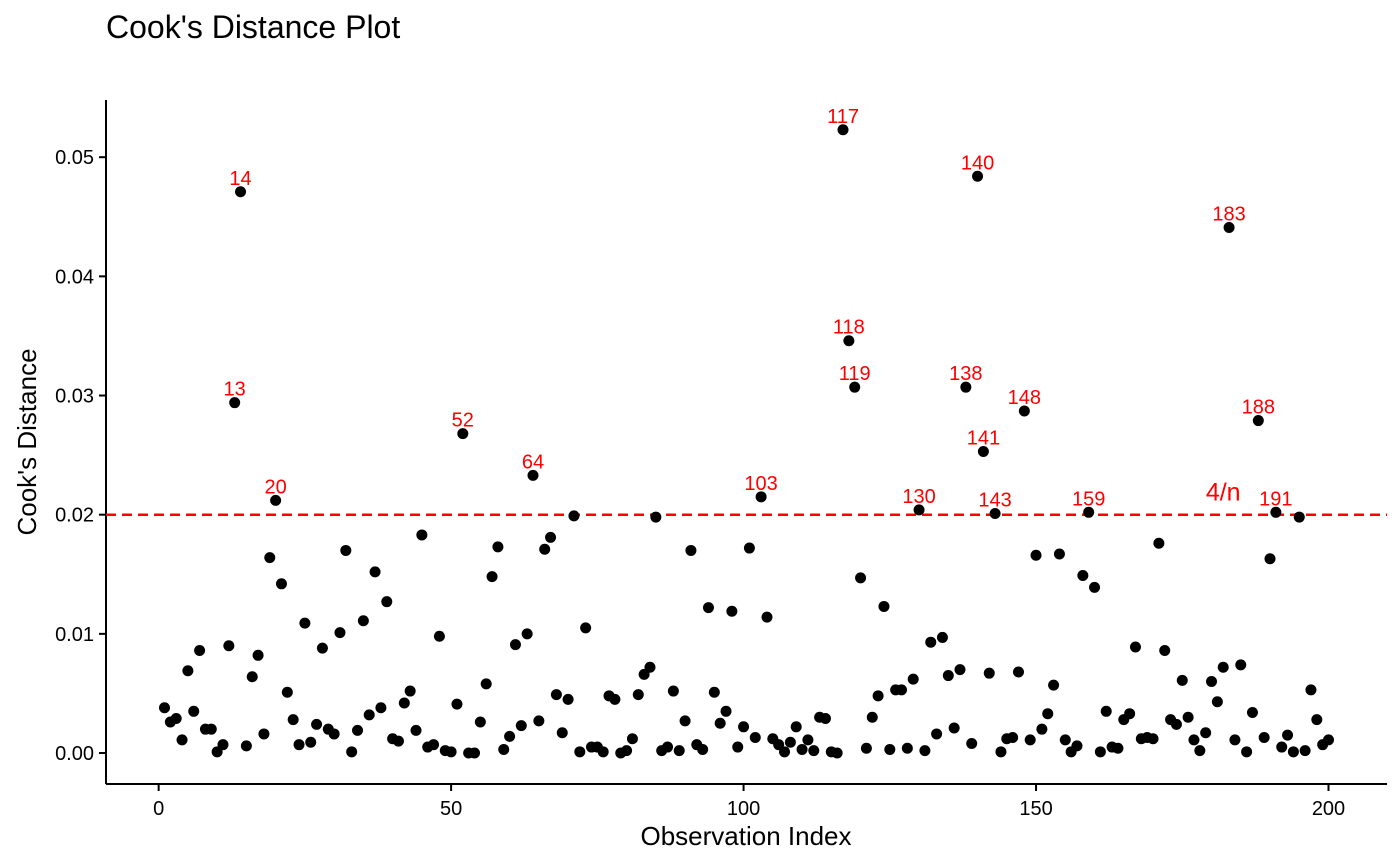 The width and height of the screenshot is (1400, 866). Describe the element at coordinates (855, 374) in the screenshot. I see `outlier-label: 119` at that location.